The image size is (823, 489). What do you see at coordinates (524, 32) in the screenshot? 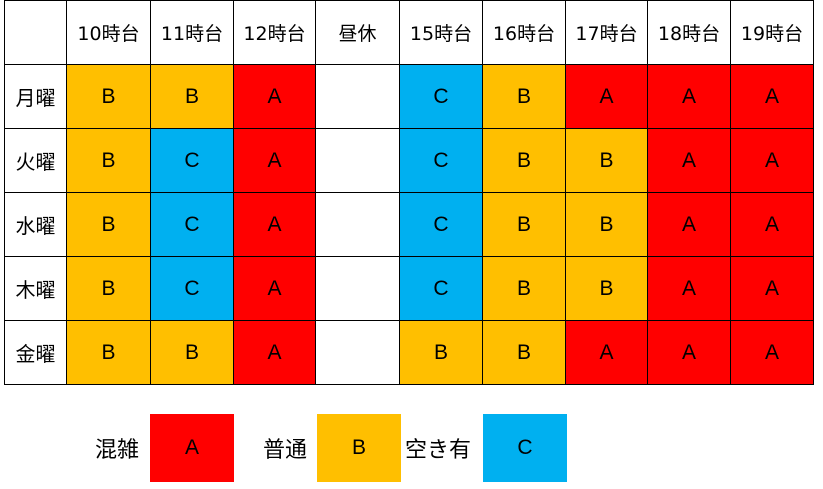
I see `column-header: 16時台` at bounding box center [524, 32].